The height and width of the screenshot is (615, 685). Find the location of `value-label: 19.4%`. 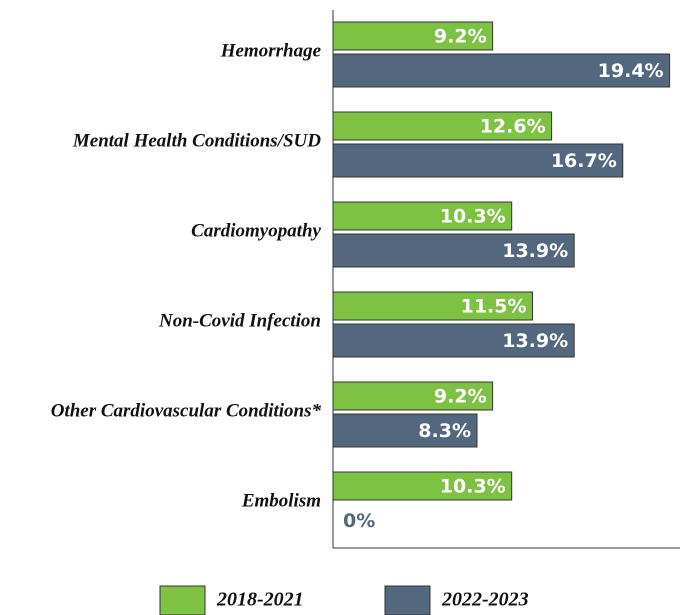

value-label: 19.4% is located at coordinates (631, 71).